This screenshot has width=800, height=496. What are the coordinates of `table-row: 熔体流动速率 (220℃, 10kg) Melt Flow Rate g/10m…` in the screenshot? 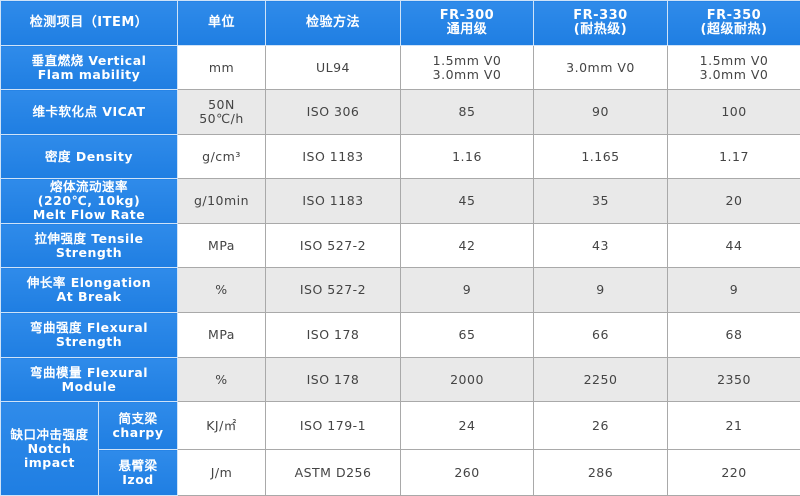 It's located at (400, 201).